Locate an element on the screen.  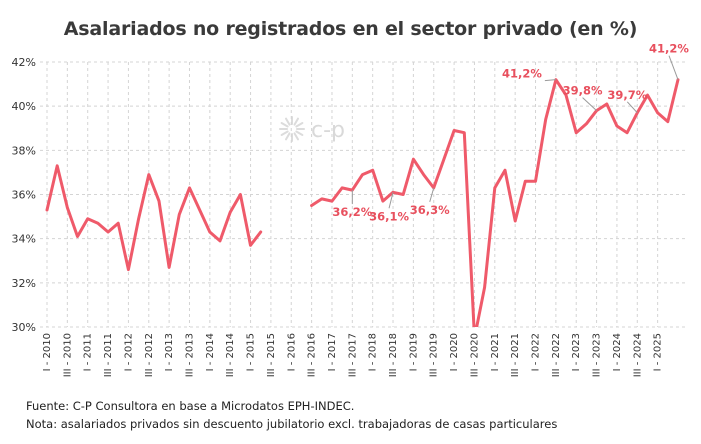
data-label: 36,3% is located at coordinates (430, 210).